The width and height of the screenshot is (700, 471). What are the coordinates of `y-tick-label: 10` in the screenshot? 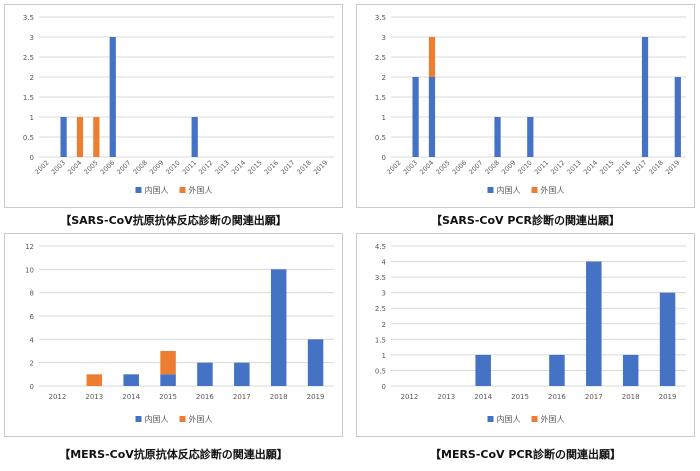 It's located at (29, 270).